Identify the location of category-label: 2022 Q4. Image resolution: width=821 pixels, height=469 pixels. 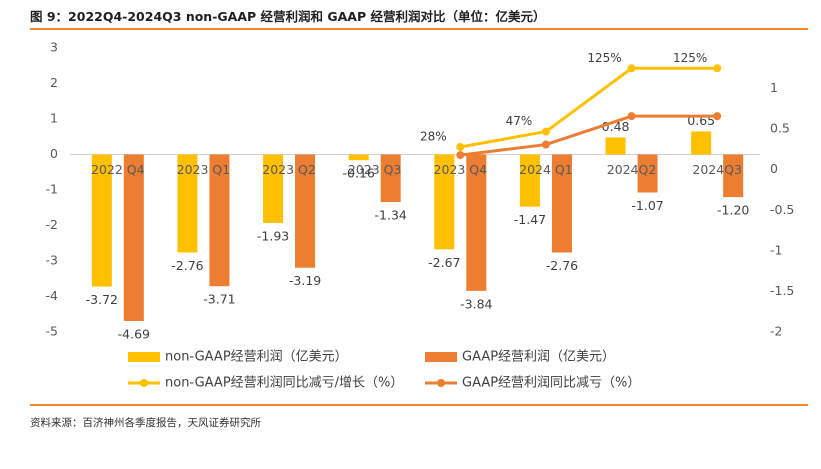
(118, 169).